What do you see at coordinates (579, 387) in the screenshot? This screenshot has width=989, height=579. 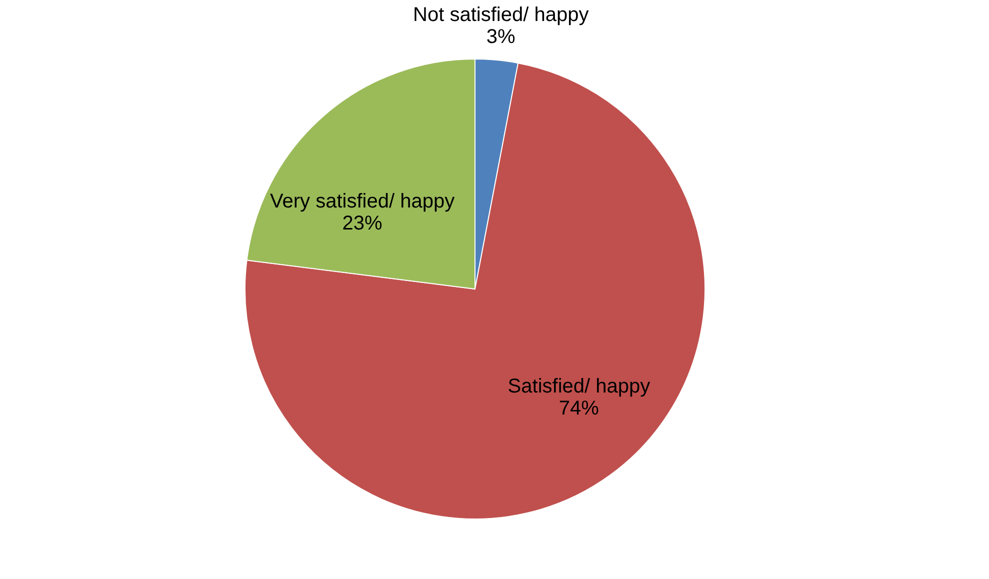 I see `slice-label: Satisfied/ happy` at bounding box center [579, 387].